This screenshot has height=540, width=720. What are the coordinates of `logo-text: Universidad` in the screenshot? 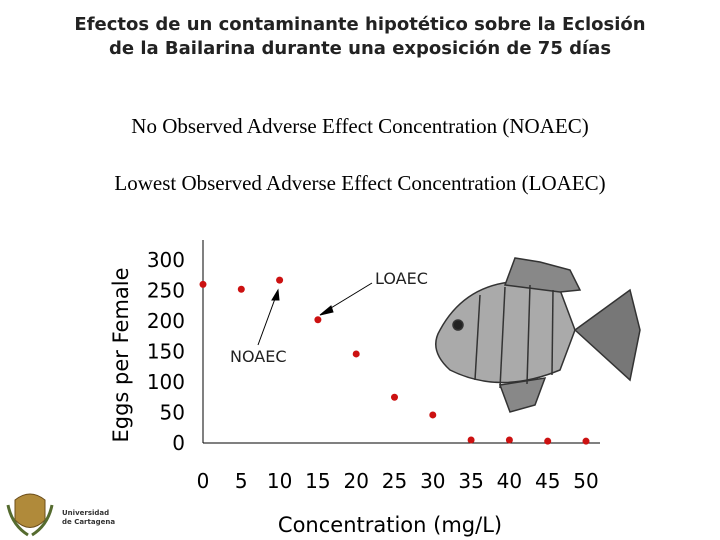 It's located at (85, 513).